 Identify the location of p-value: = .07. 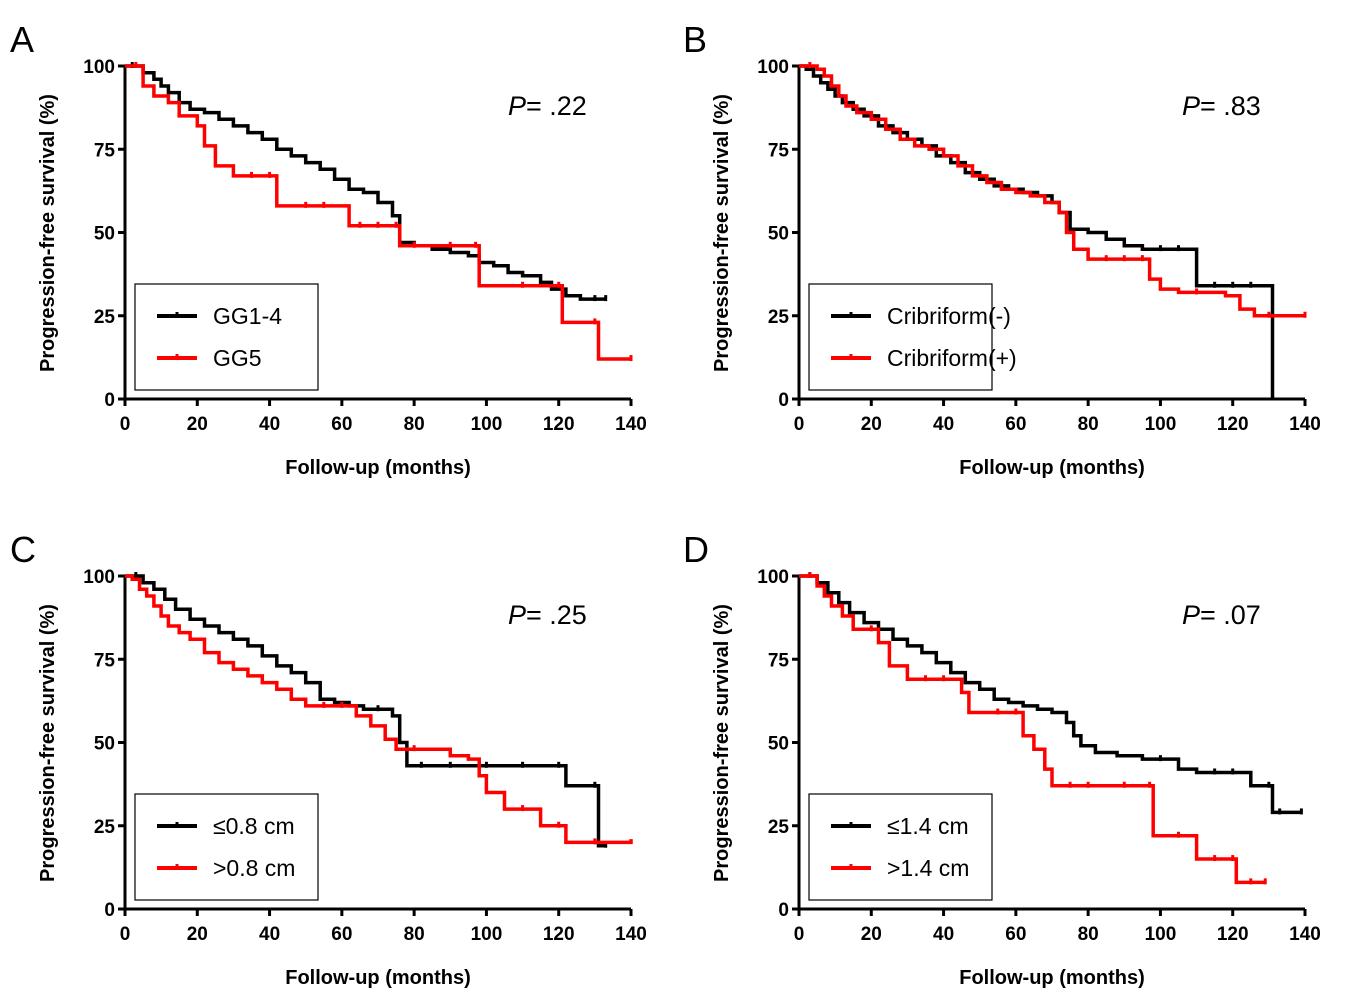
(1230, 615).